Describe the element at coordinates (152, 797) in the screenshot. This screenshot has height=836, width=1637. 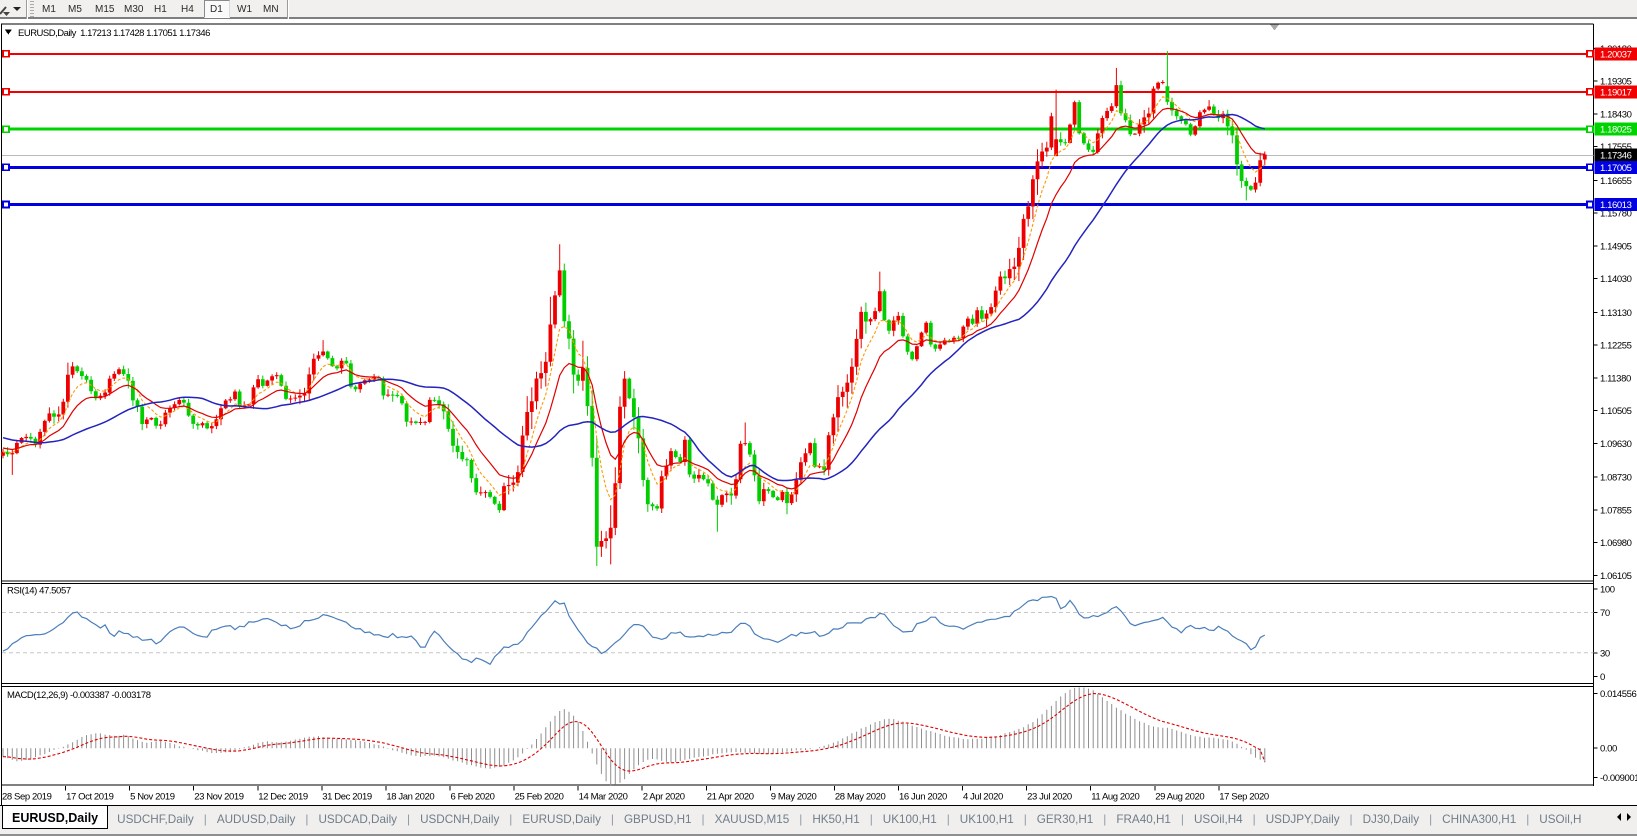
I see `svg-text: 5 Nov 2019` at that location.